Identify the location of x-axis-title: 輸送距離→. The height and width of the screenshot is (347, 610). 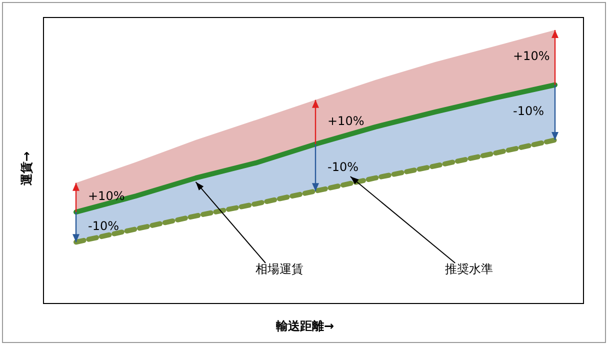
(305, 326).